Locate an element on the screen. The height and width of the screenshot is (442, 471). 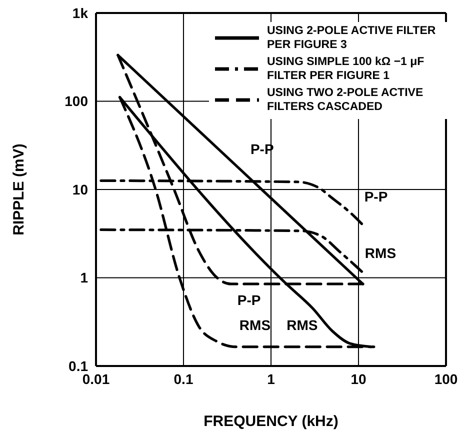
y-tick-label: 1 is located at coordinates (84, 278).